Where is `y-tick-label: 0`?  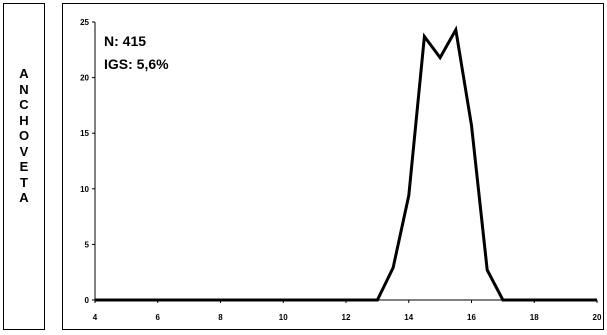 y-tick-label: 0 is located at coordinates (87, 300).